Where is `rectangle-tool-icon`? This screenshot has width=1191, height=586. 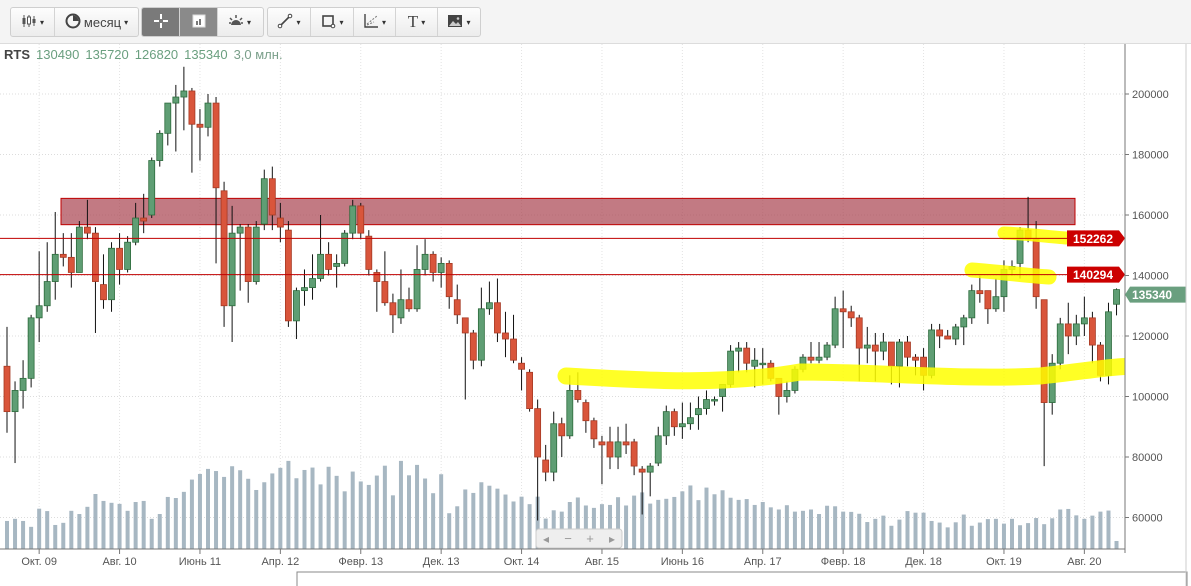
rectangle-tool-icon is located at coordinates (328, 22).